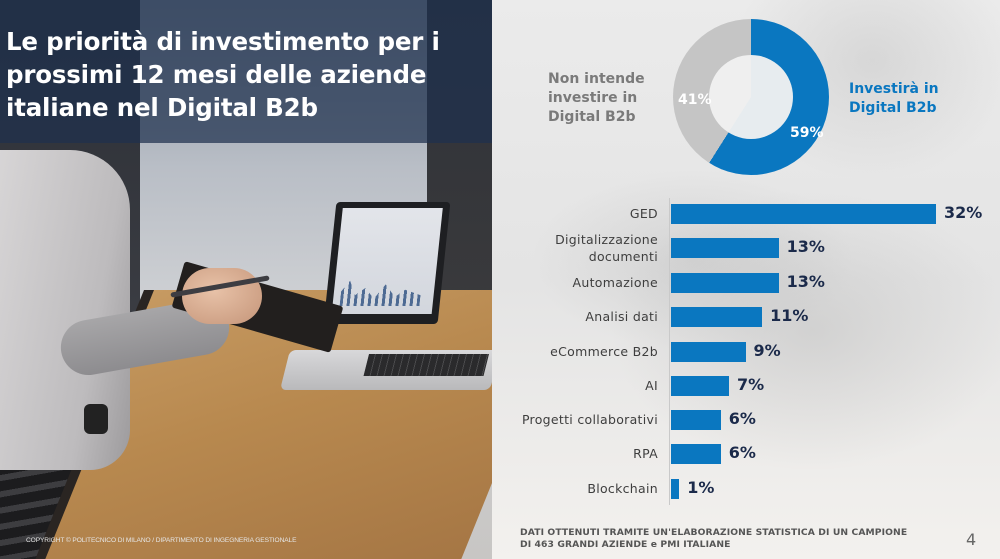 This screenshot has height=559, width=1000. Describe the element at coordinates (216, 74) in the screenshot. I see `title-line-2: prossimi 12 mesi delle aziende` at that location.